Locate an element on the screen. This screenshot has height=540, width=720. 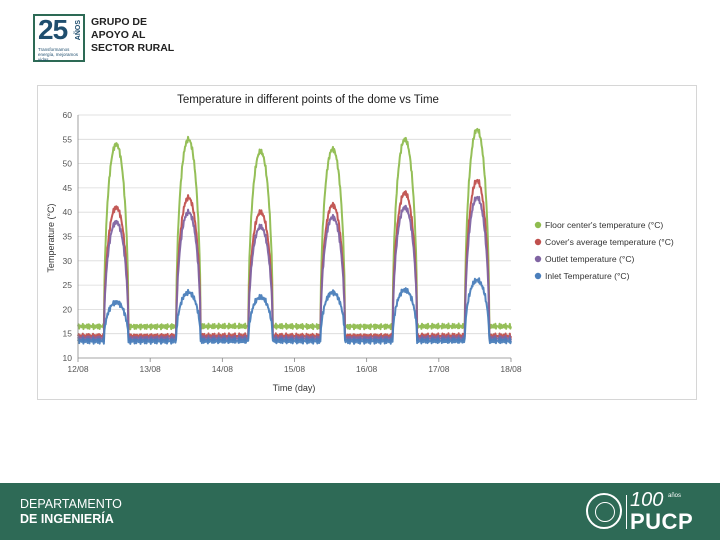
y-tick-label: 15 is located at coordinates (68, 334).